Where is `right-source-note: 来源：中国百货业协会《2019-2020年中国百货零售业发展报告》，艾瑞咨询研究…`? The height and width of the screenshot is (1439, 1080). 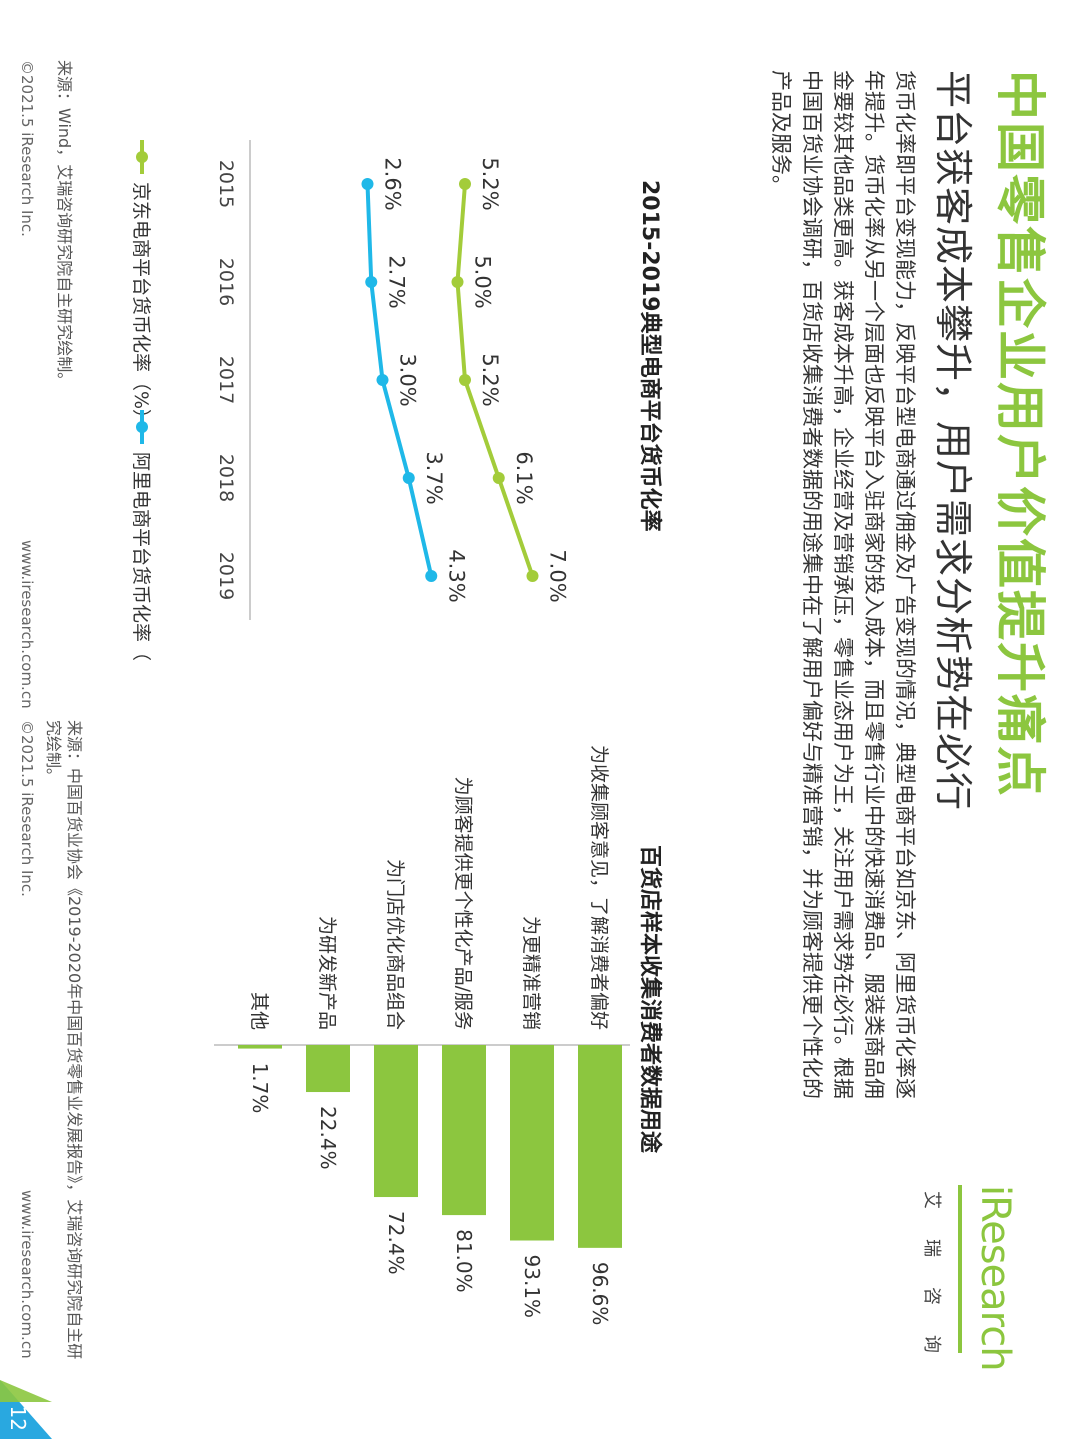 right-source-note: 来源：中国百货业协会《2019-2020年中国百货零售业发展报告》，艾瑞咨询研究… is located at coordinates (64, 1040).